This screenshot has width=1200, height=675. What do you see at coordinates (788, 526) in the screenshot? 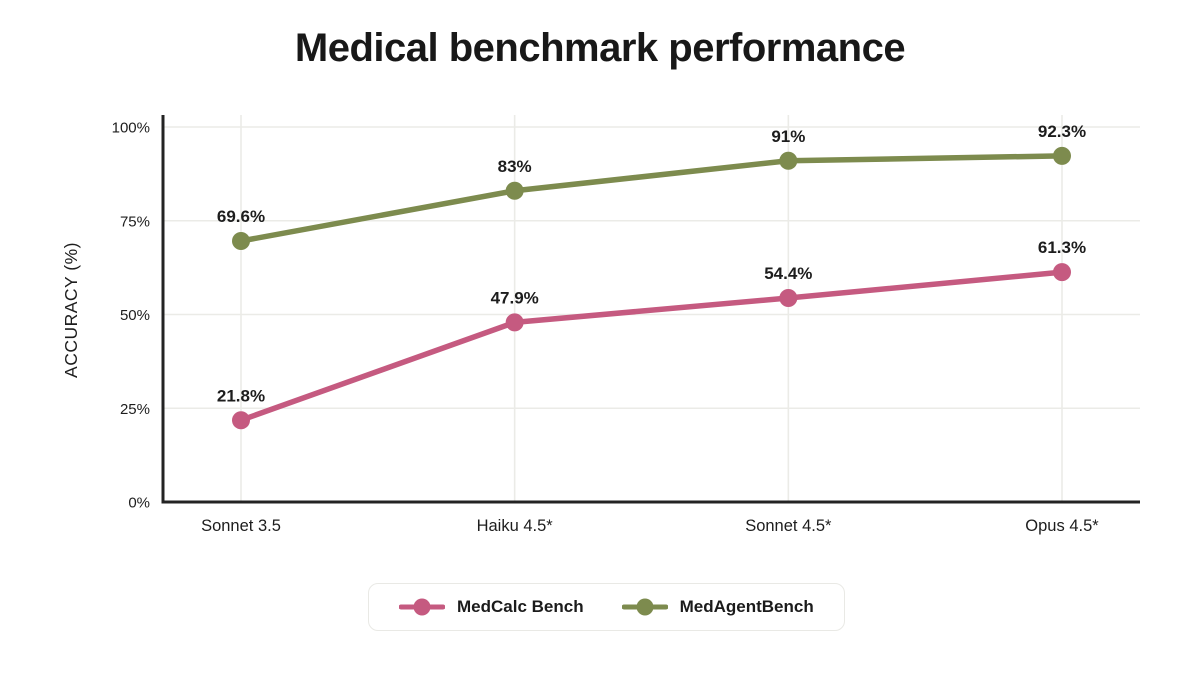
I see `x-tick-label: Sonnet 4.5*` at bounding box center [788, 526].